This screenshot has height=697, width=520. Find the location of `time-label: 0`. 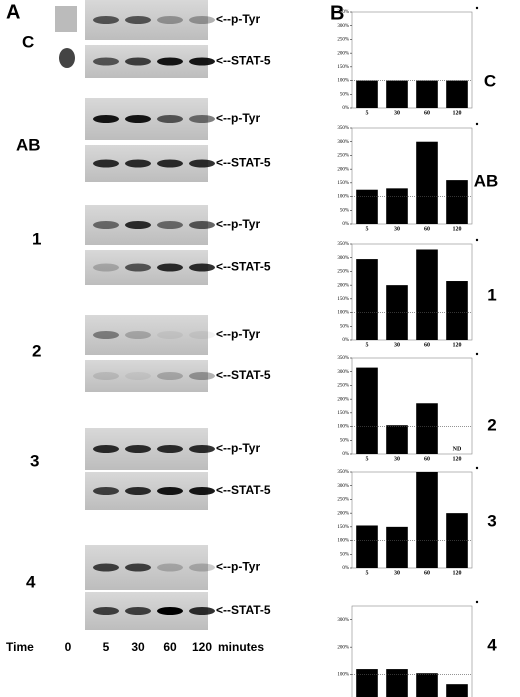

time-label: 0 is located at coordinates (68, 647).